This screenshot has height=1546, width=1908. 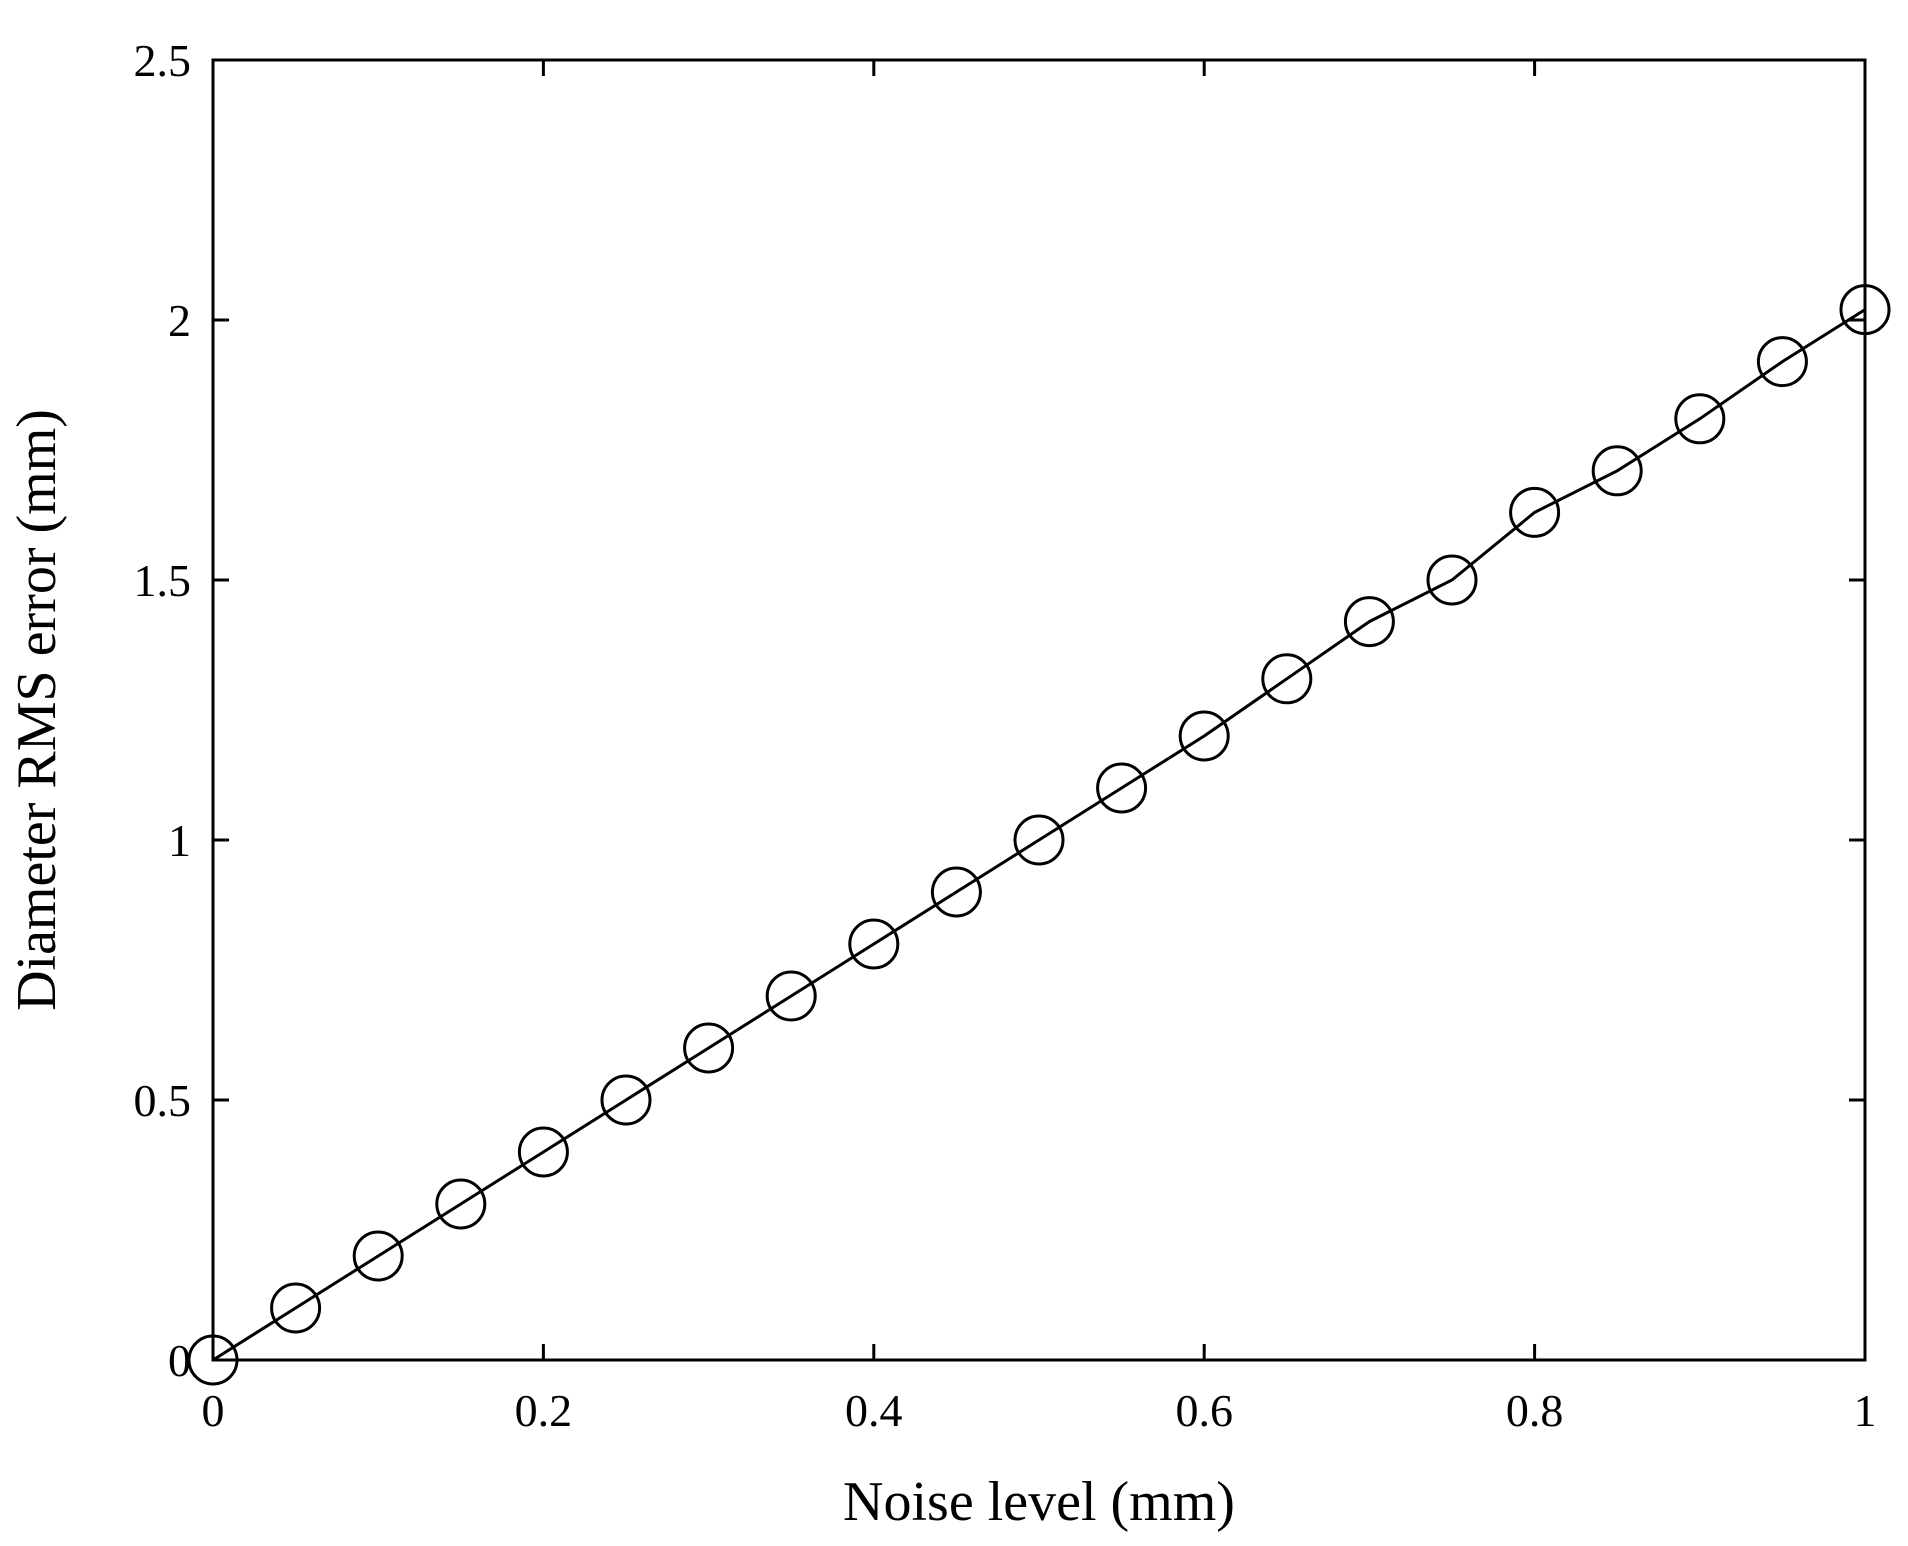 What do you see at coordinates (179, 320) in the screenshot?
I see `y-tick-label: 2` at bounding box center [179, 320].